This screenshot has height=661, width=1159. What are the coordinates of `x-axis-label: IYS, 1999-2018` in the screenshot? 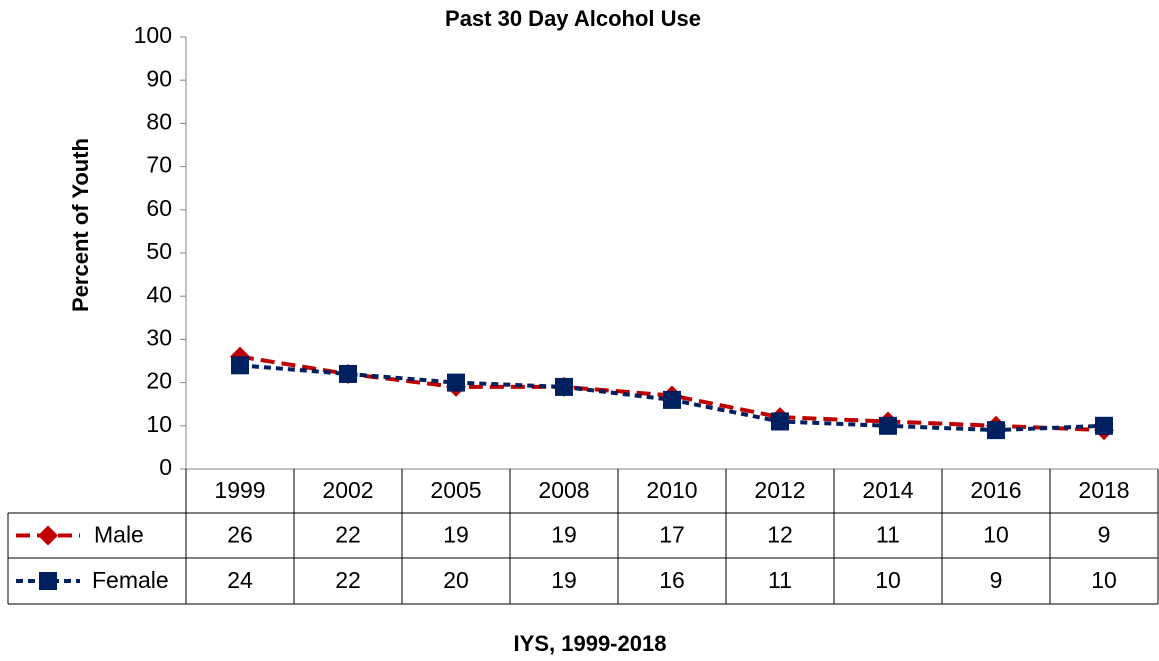 It's located at (590, 643).